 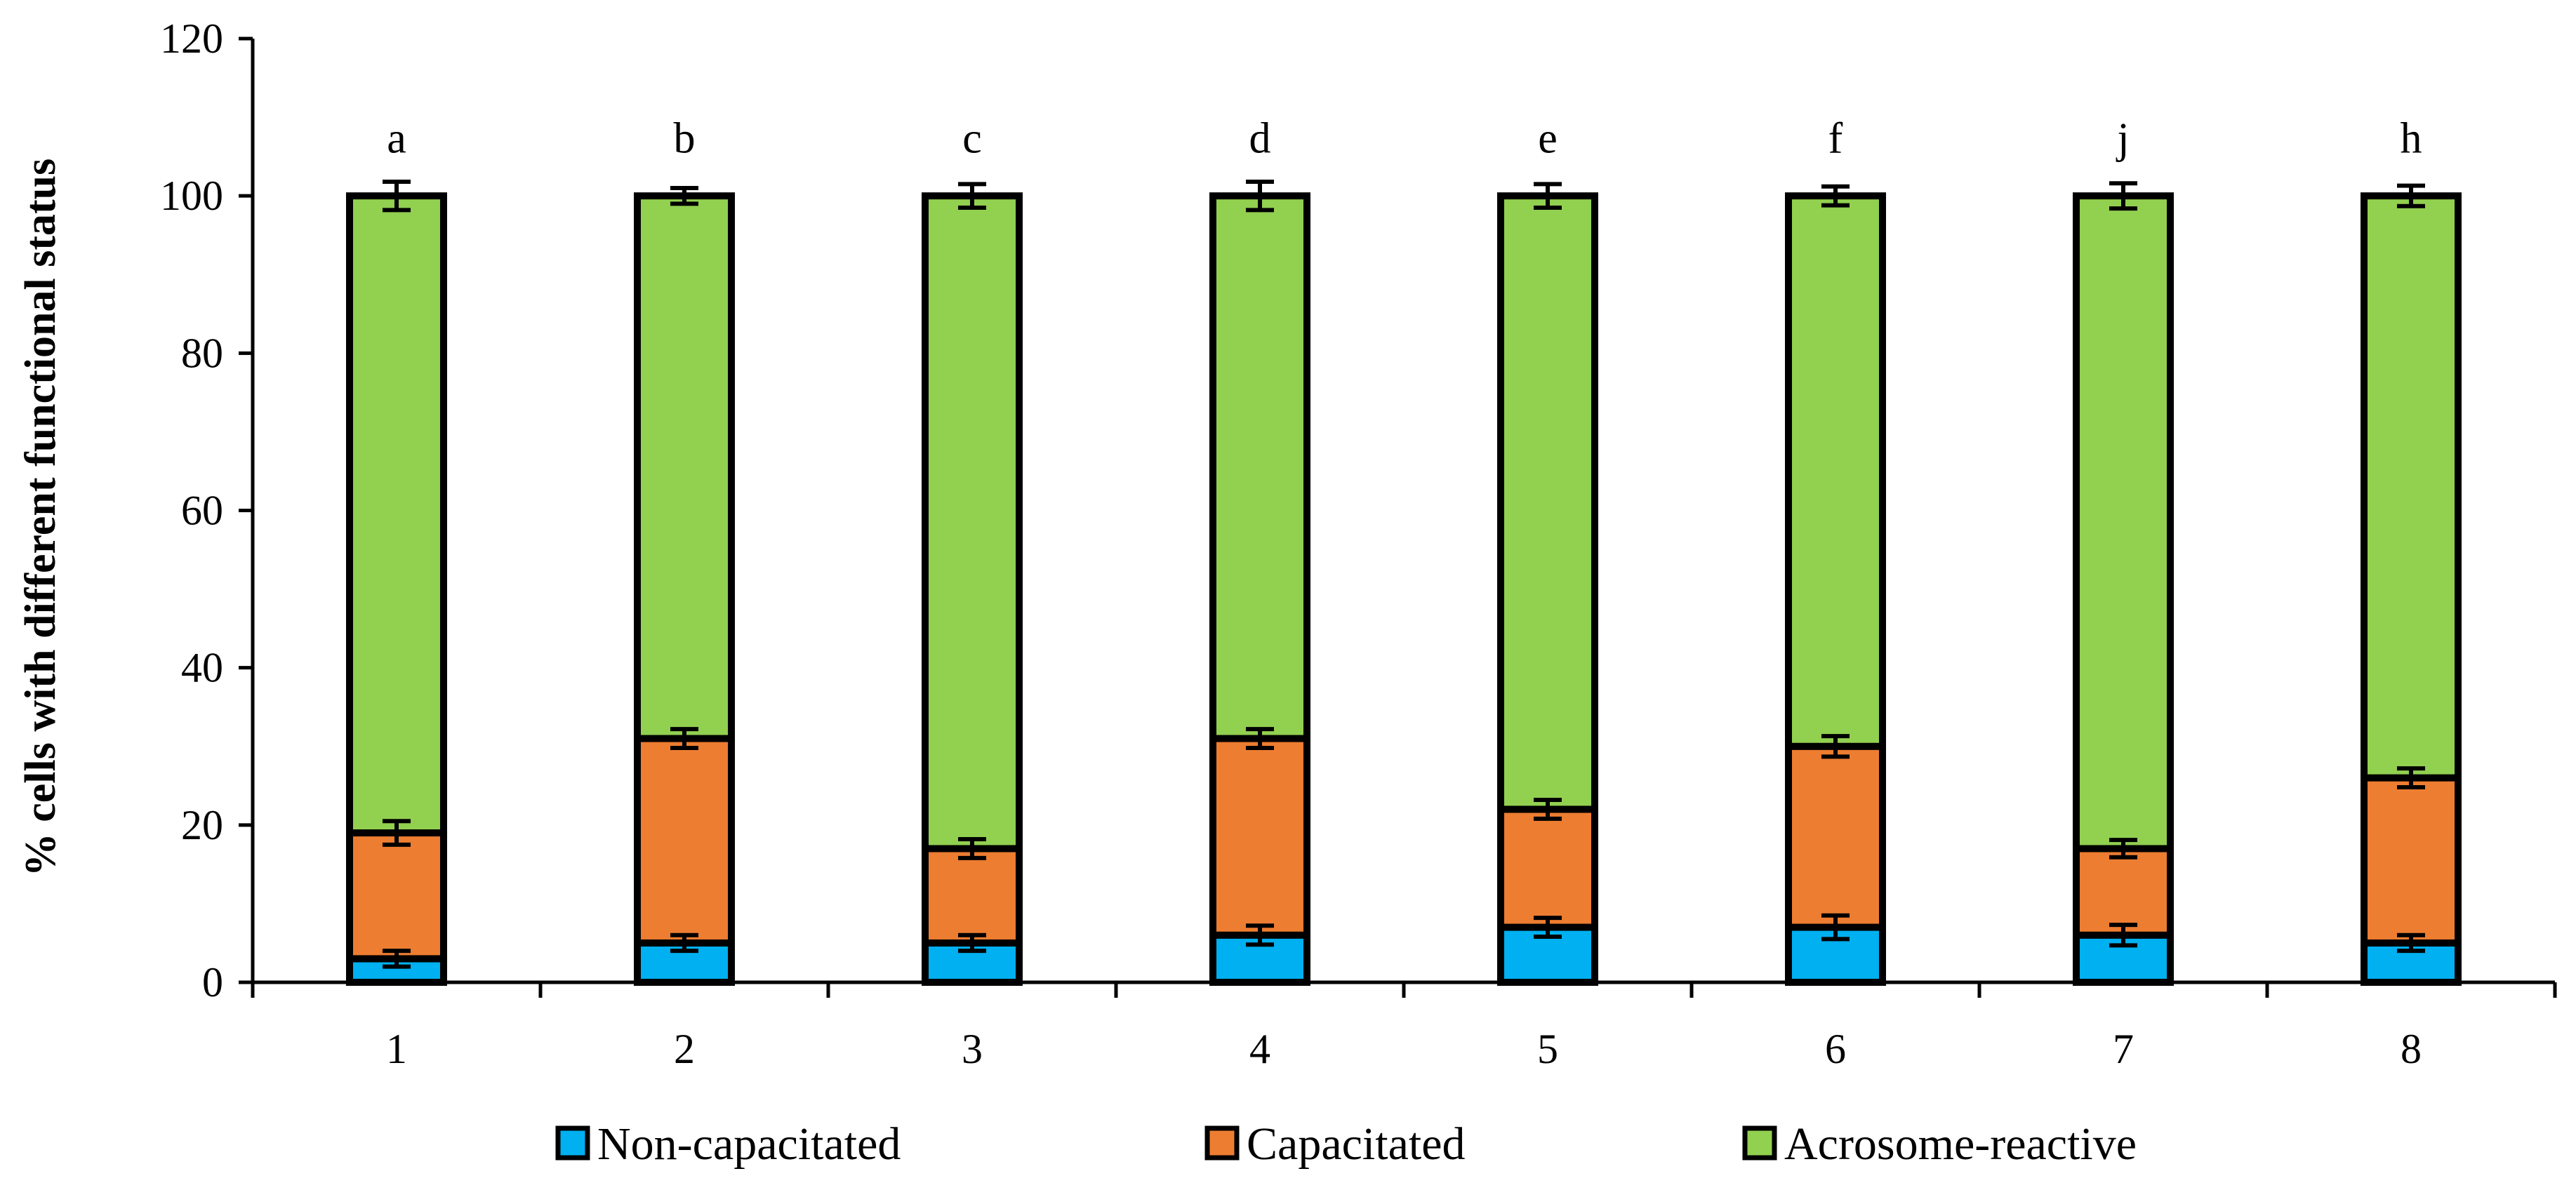 What do you see at coordinates (1259, 1049) in the screenshot?
I see `x-tick-label-4: 4` at bounding box center [1259, 1049].